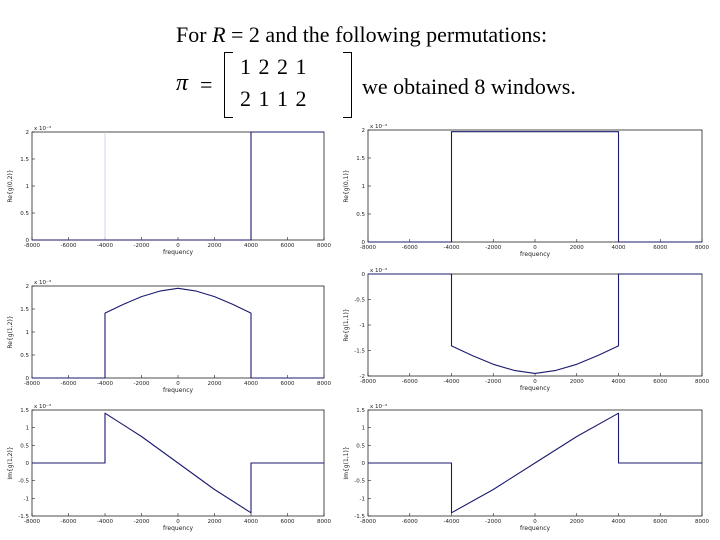 Image resolution: width=720 pixels, height=540 pixels. What do you see at coordinates (288, 85) in the screenshot?
I see `permutation-matrix: 1 2 2 1 2 1 1 2` at bounding box center [288, 85].